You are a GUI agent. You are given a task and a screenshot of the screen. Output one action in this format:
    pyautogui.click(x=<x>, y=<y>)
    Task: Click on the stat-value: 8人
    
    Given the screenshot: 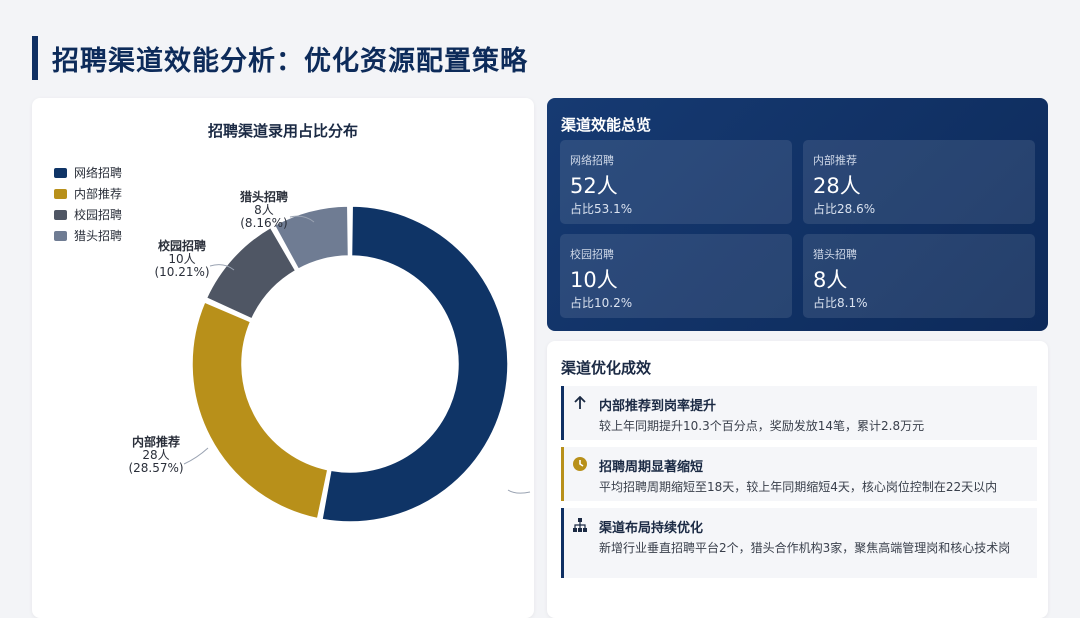 What is the action you would take?
    pyautogui.click(x=830, y=280)
    